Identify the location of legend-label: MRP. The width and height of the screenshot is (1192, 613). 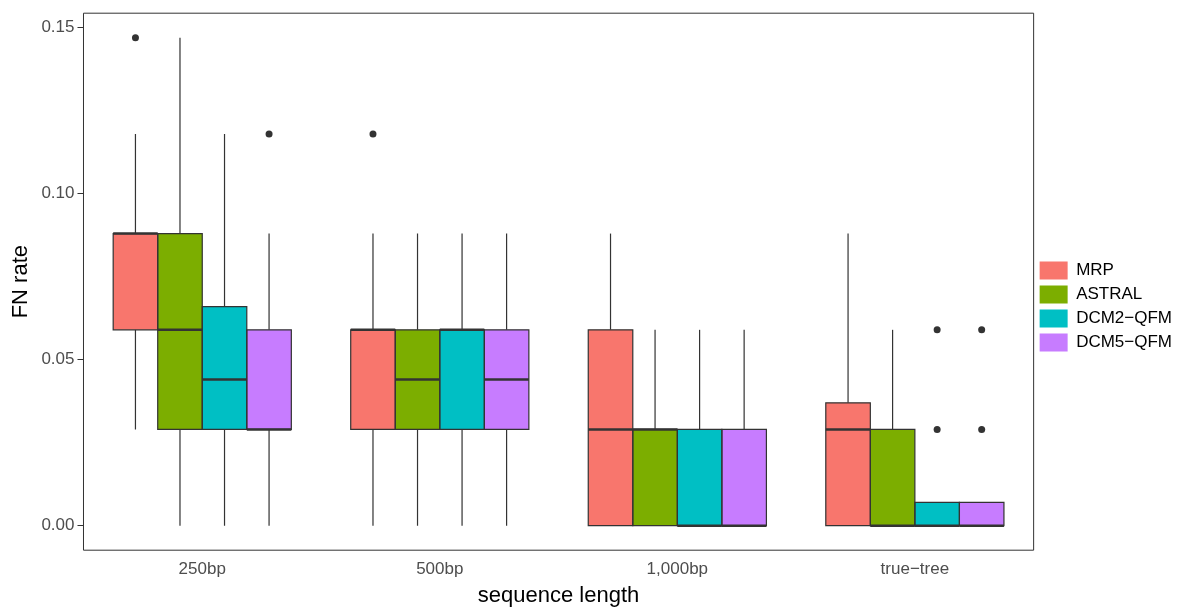
(1095, 270).